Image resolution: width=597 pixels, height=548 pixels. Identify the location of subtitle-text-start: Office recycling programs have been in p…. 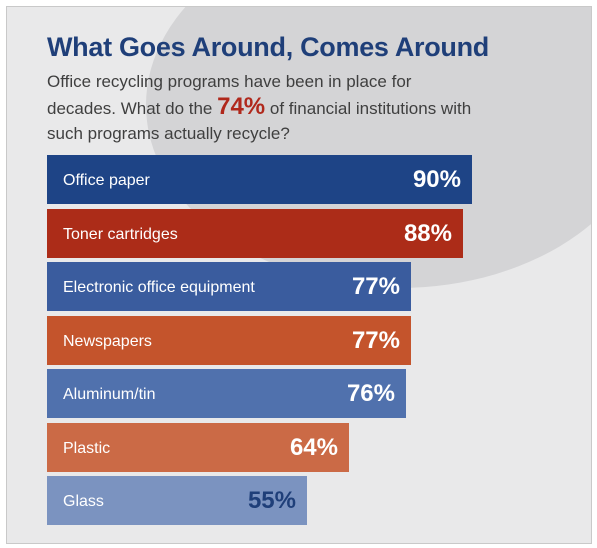
(229, 95).